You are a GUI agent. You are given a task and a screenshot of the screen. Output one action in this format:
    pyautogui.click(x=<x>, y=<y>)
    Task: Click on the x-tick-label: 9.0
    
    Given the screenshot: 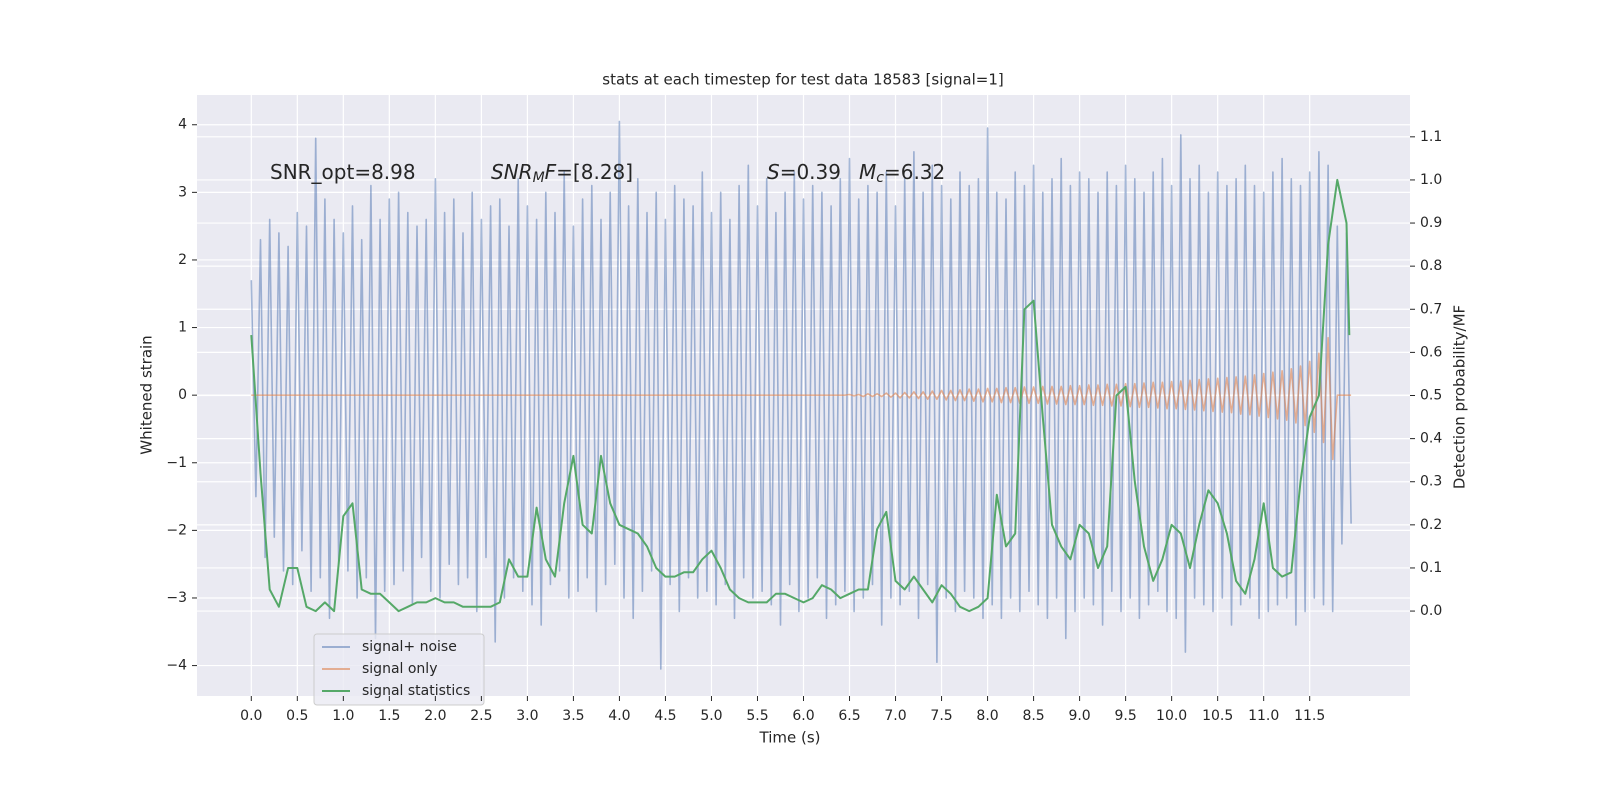 What is the action you would take?
    pyautogui.click(x=1079, y=716)
    